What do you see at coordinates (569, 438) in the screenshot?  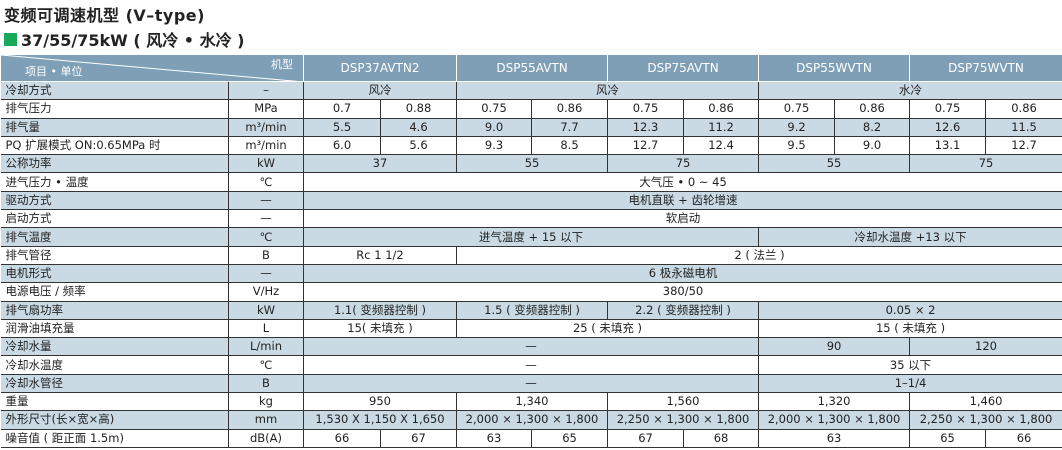 I see `value-cell: 65` at bounding box center [569, 438].